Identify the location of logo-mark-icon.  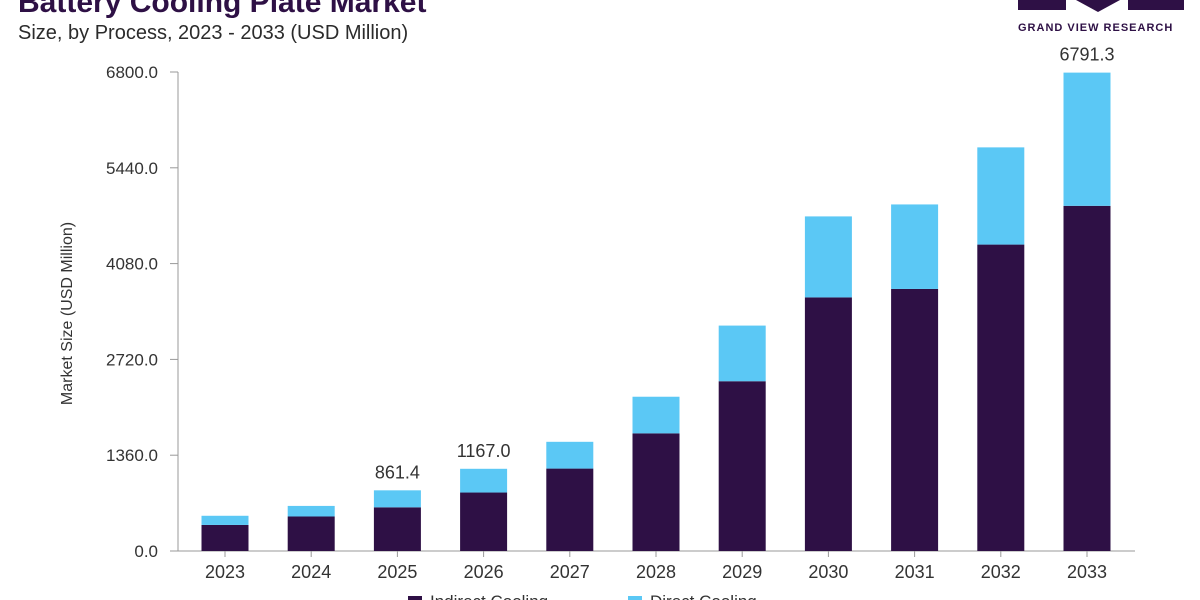
(1101, 6).